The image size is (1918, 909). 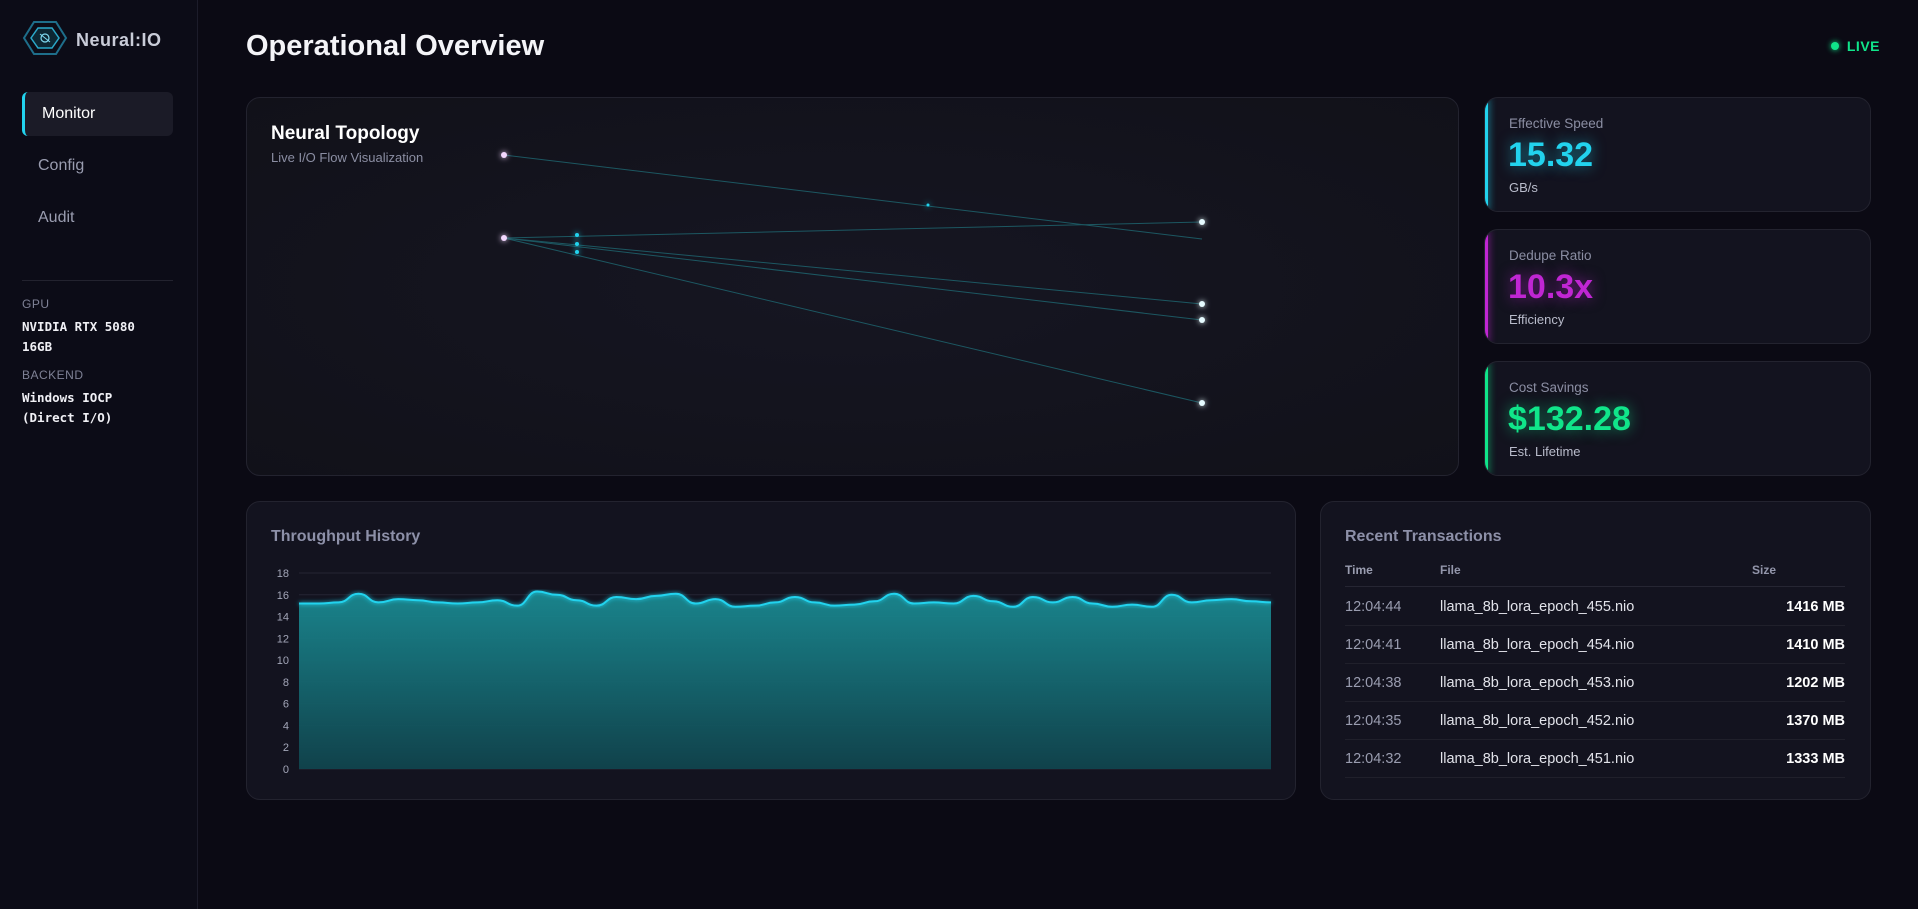 What do you see at coordinates (61, 165) in the screenshot?
I see `nav-item-config: Config` at bounding box center [61, 165].